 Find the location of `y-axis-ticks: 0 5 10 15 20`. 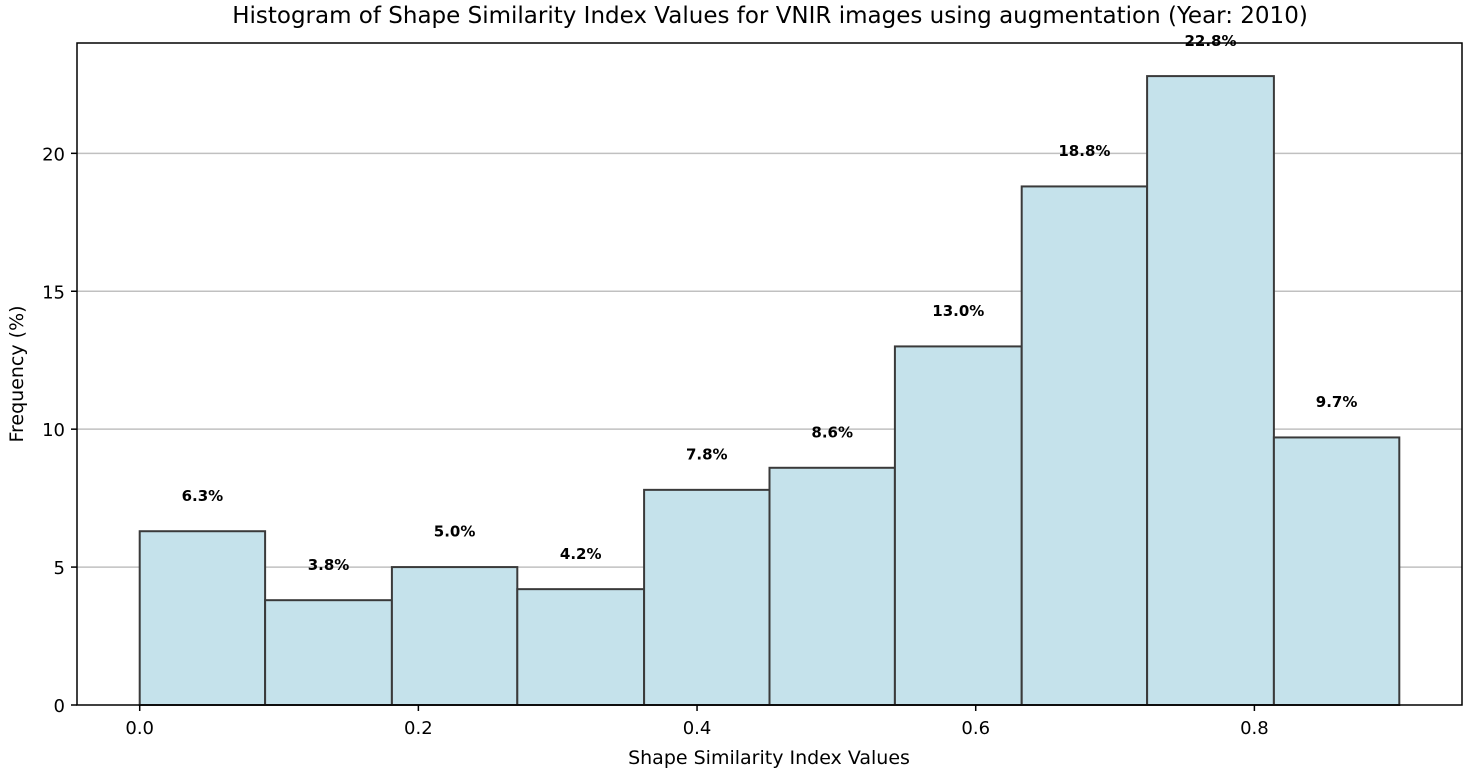

y-axis-ticks: 0 5 10 15 20 is located at coordinates (59, 430).